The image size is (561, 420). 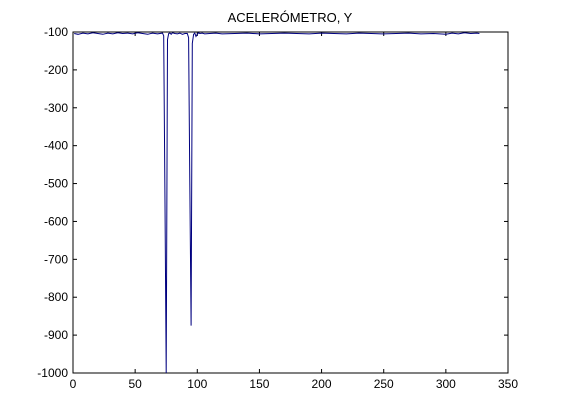 I want to click on x-axis-tick-labels: 0 50 100 150 200 250 300 350, so click(x=294, y=384).